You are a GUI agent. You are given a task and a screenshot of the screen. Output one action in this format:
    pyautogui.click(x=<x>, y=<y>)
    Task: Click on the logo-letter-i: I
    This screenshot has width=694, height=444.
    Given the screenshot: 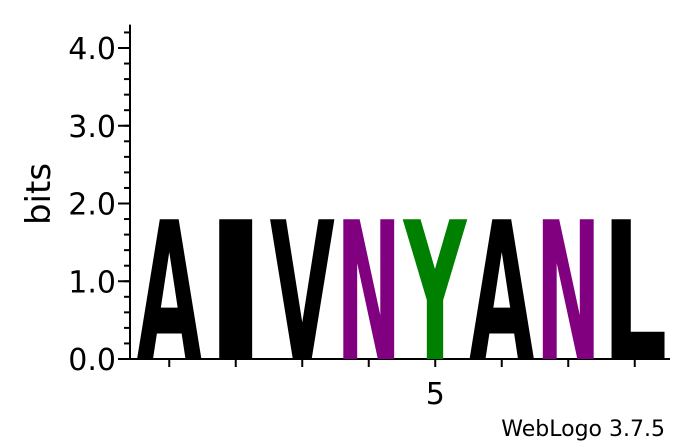 What is the action you would take?
    pyautogui.click(x=235, y=294)
    